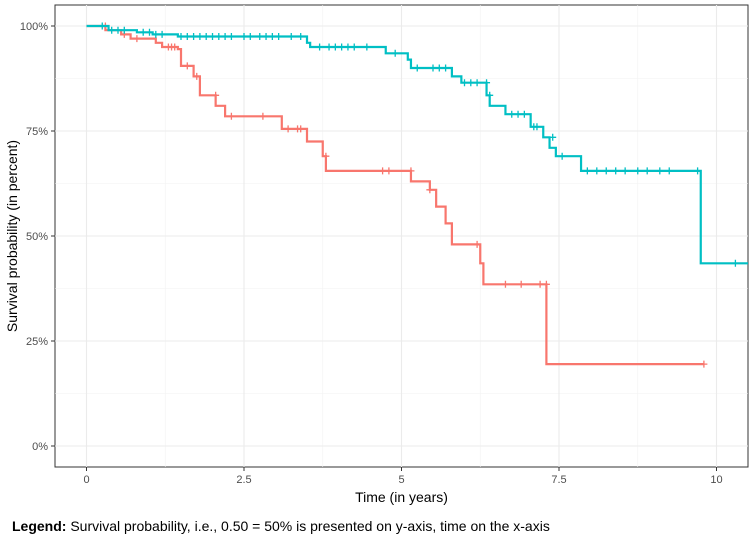  I want to click on x-tick-label: 0, so click(86, 480).